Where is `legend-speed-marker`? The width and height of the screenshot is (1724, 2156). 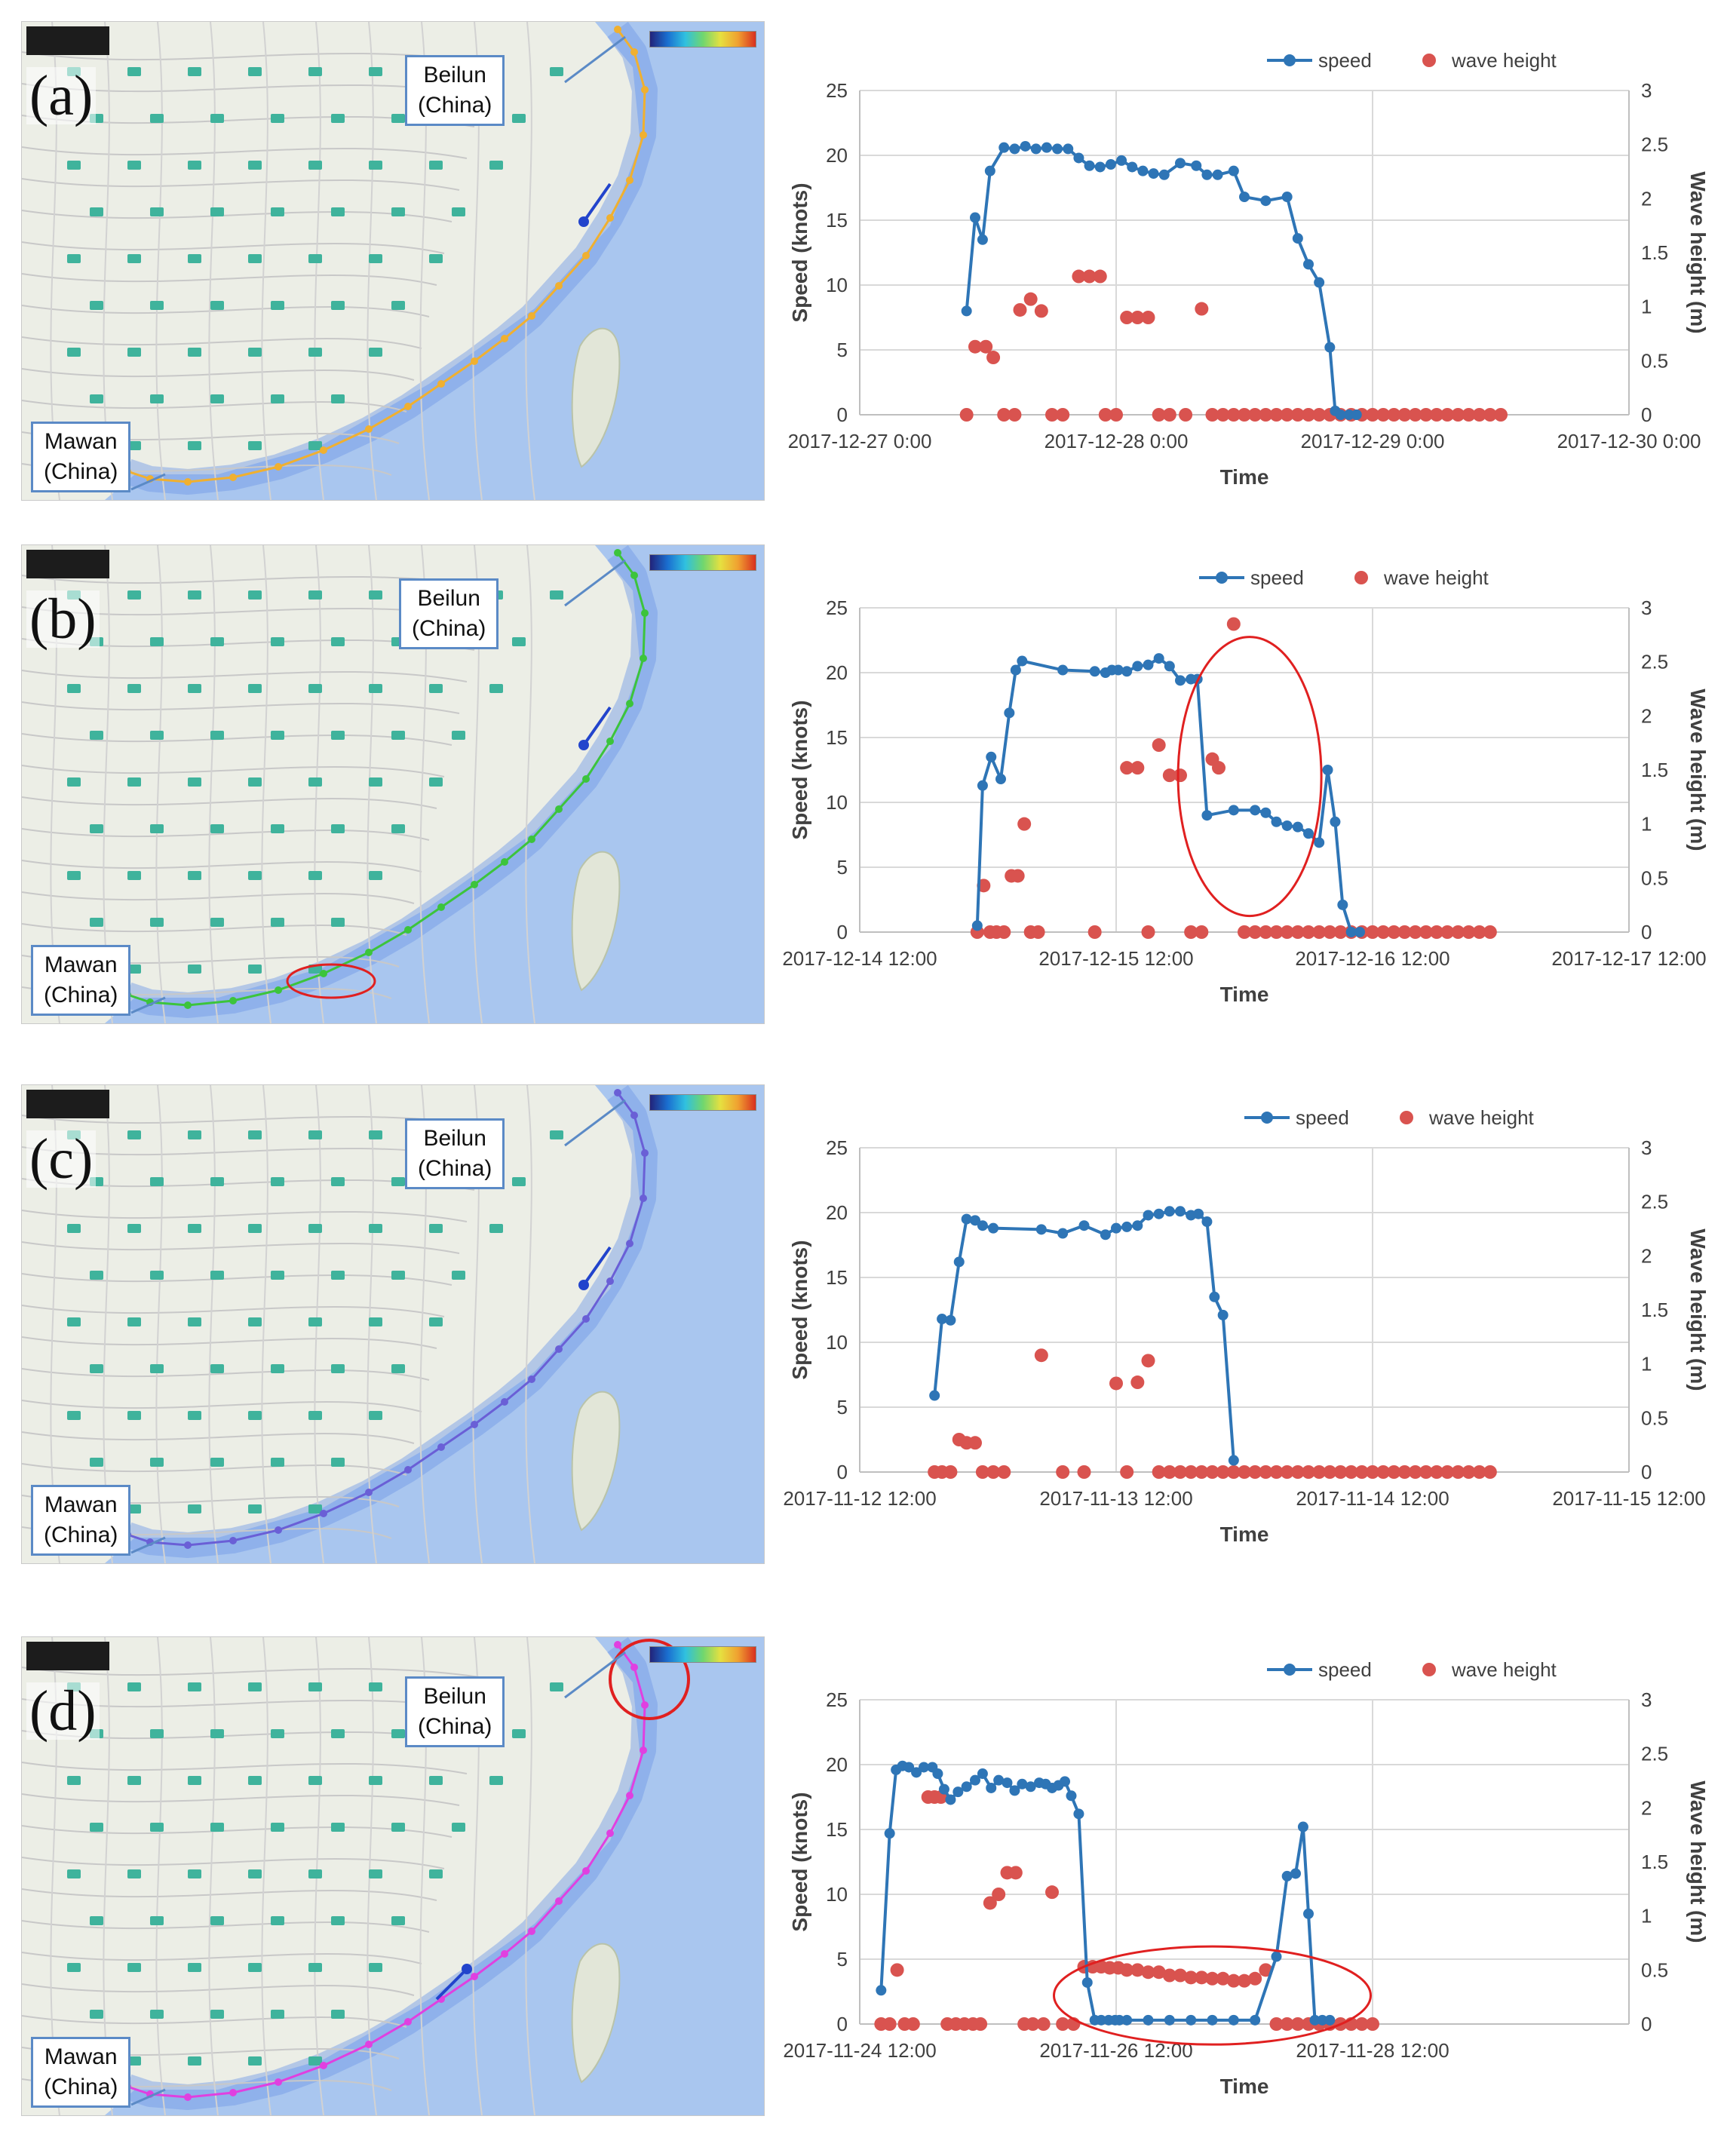
legend-speed-marker is located at coordinates (1267, 1118).